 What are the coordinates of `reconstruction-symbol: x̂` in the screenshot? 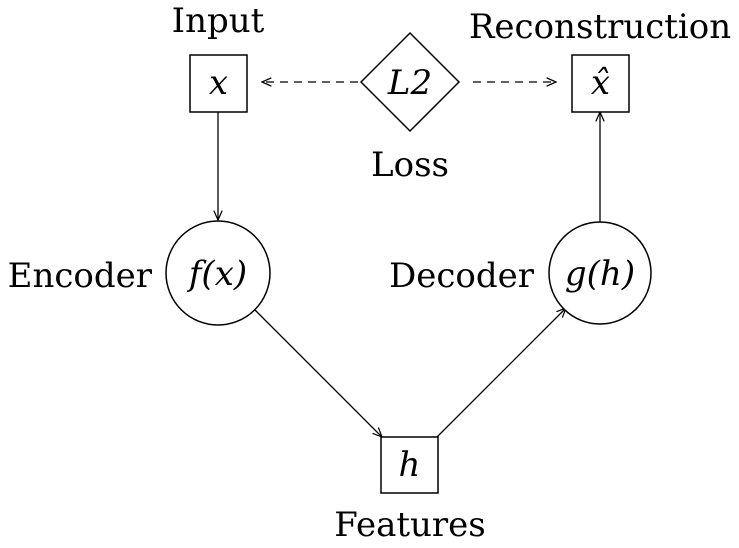 It's located at (600, 83).